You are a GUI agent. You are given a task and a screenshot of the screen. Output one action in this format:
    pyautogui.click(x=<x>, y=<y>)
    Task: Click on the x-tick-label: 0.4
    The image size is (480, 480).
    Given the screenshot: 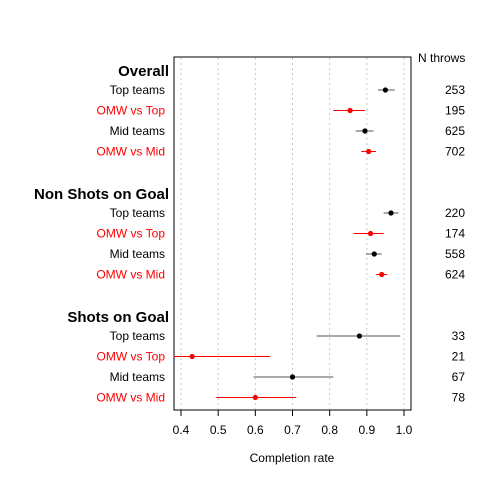 What is the action you would take?
    pyautogui.click(x=181, y=430)
    